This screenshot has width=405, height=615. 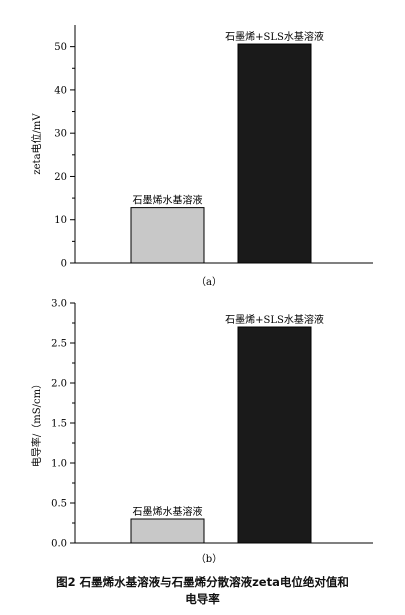 I want to click on y-tick-label: 0.5, so click(x=59, y=504).